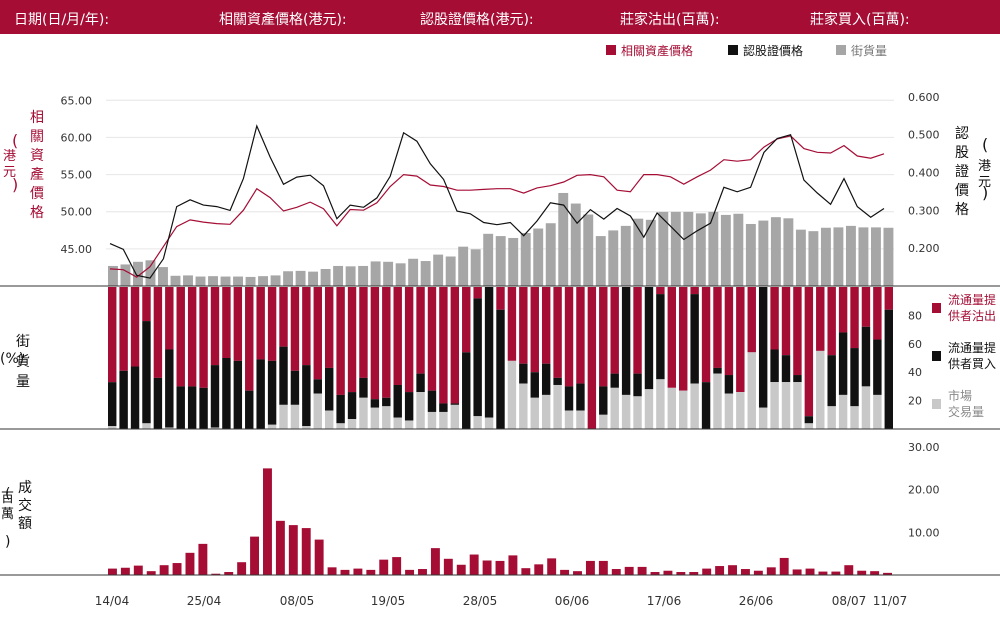  Describe the element at coordinates (12, 359) in the screenshot. I see `mid-axis-unit: (%)` at that location.